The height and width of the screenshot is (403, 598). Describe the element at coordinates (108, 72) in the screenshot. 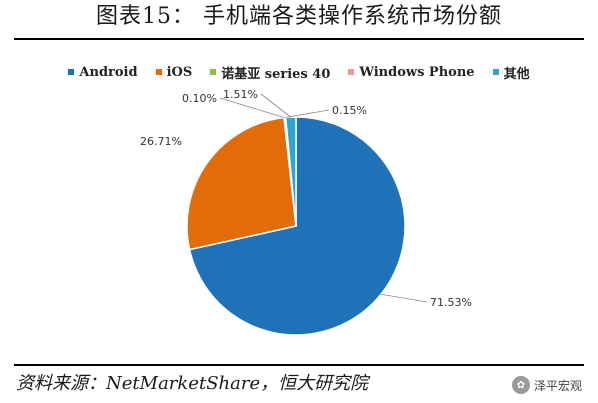

I see `legend-label-android: Android` at that location.